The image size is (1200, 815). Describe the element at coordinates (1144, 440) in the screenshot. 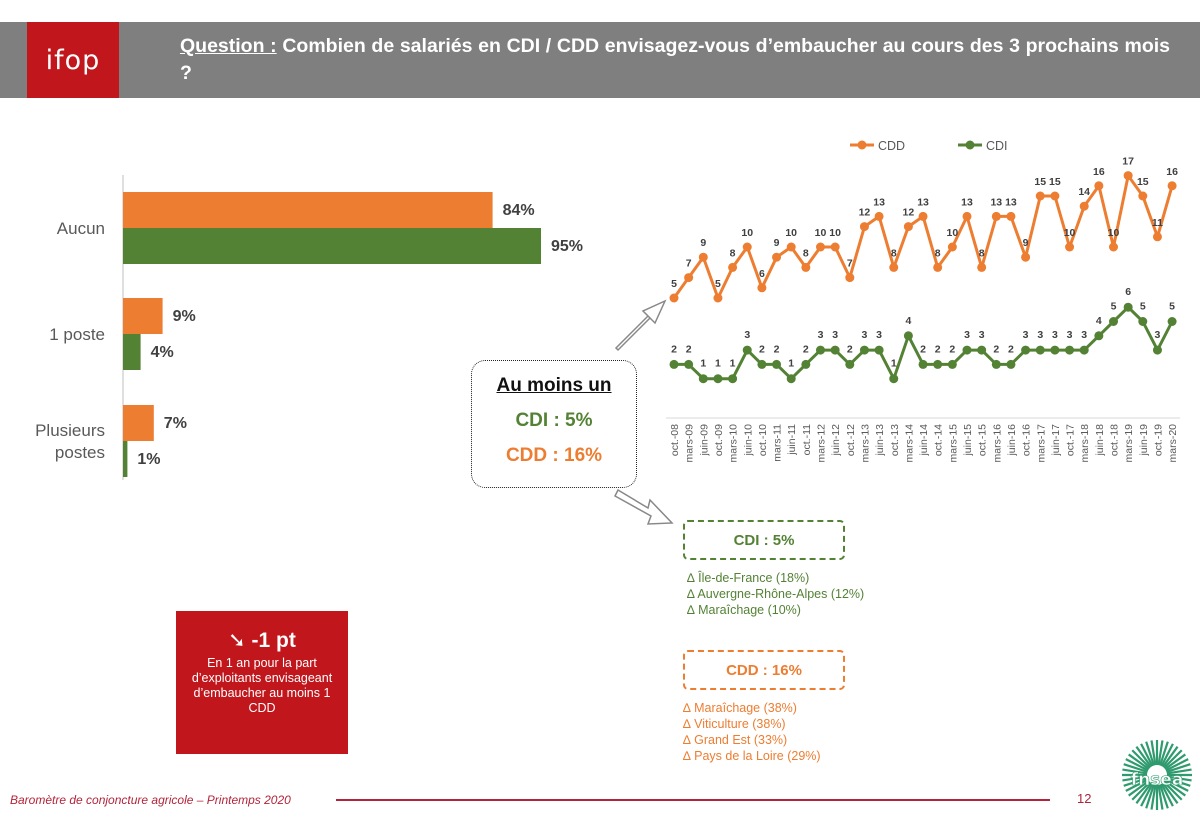

I see `x-tick-label: juin-19` at that location.